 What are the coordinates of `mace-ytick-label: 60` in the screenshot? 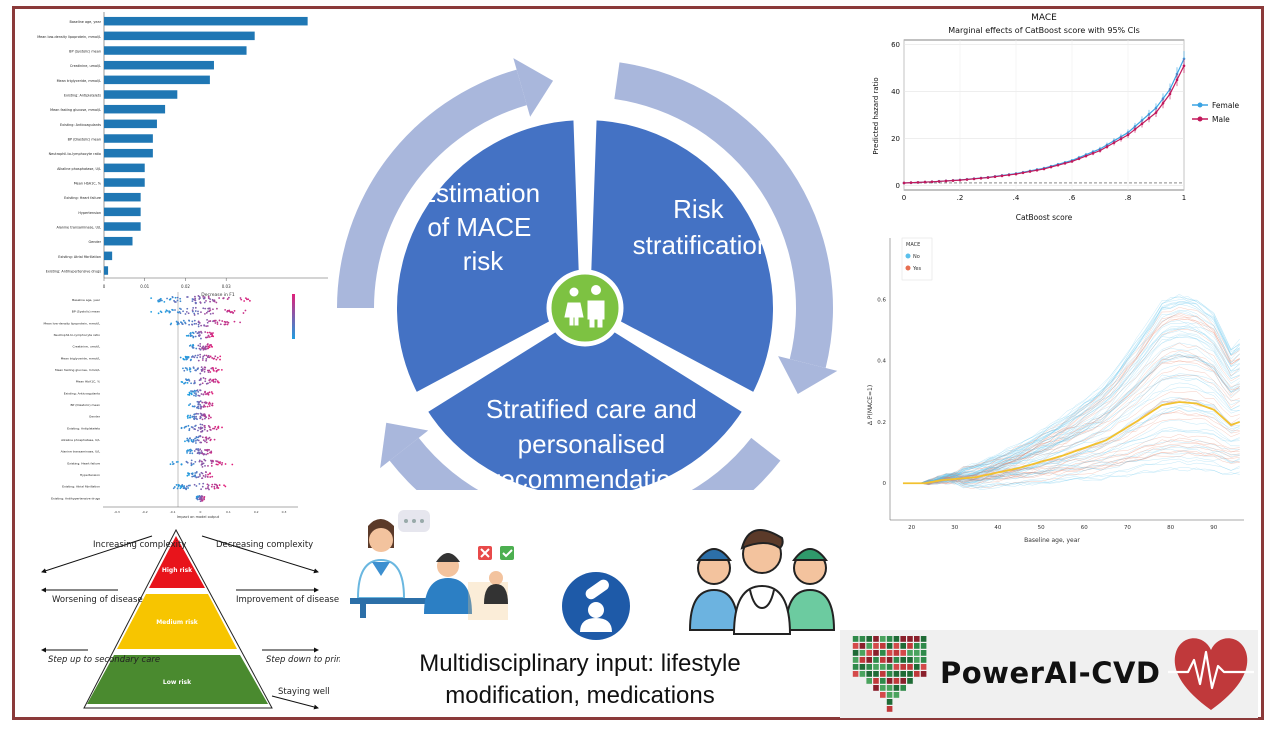 It's located at (895, 45).